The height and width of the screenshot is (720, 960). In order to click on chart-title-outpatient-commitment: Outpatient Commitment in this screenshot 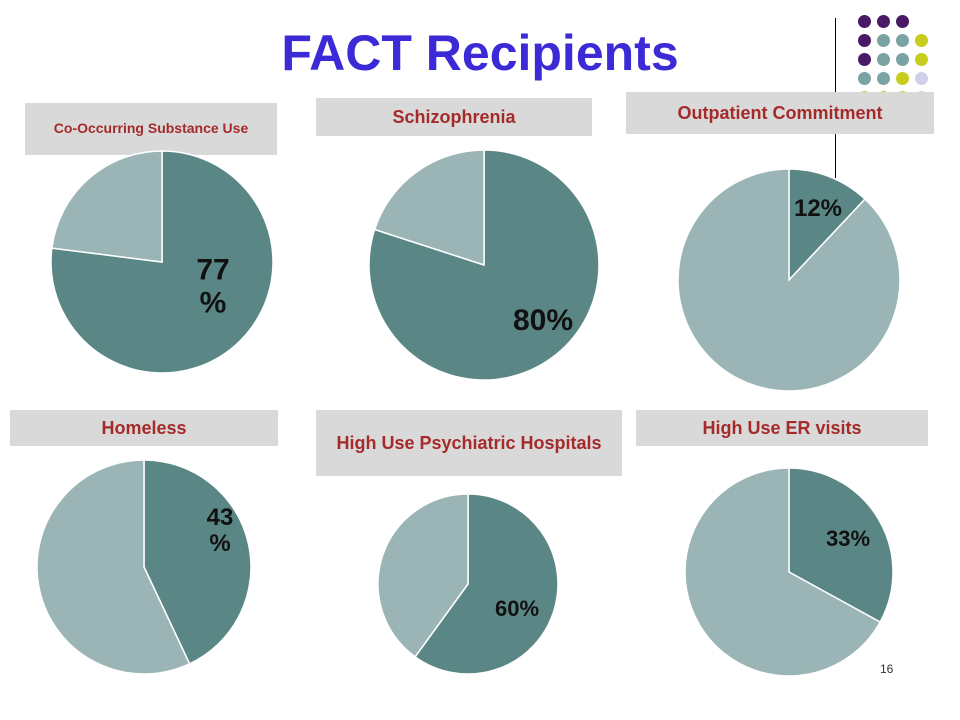, I will do `click(780, 113)`.